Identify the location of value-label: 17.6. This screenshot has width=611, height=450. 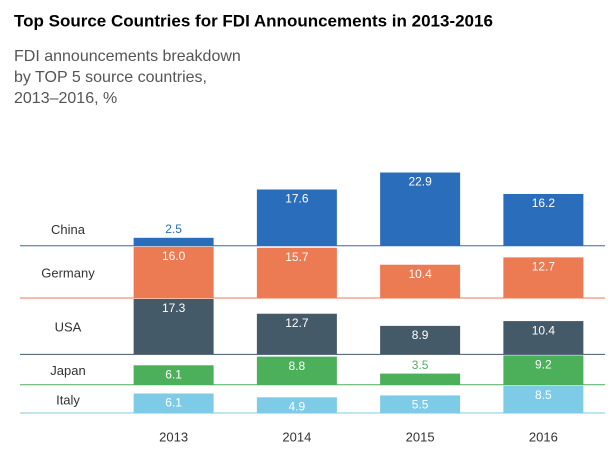
(297, 199).